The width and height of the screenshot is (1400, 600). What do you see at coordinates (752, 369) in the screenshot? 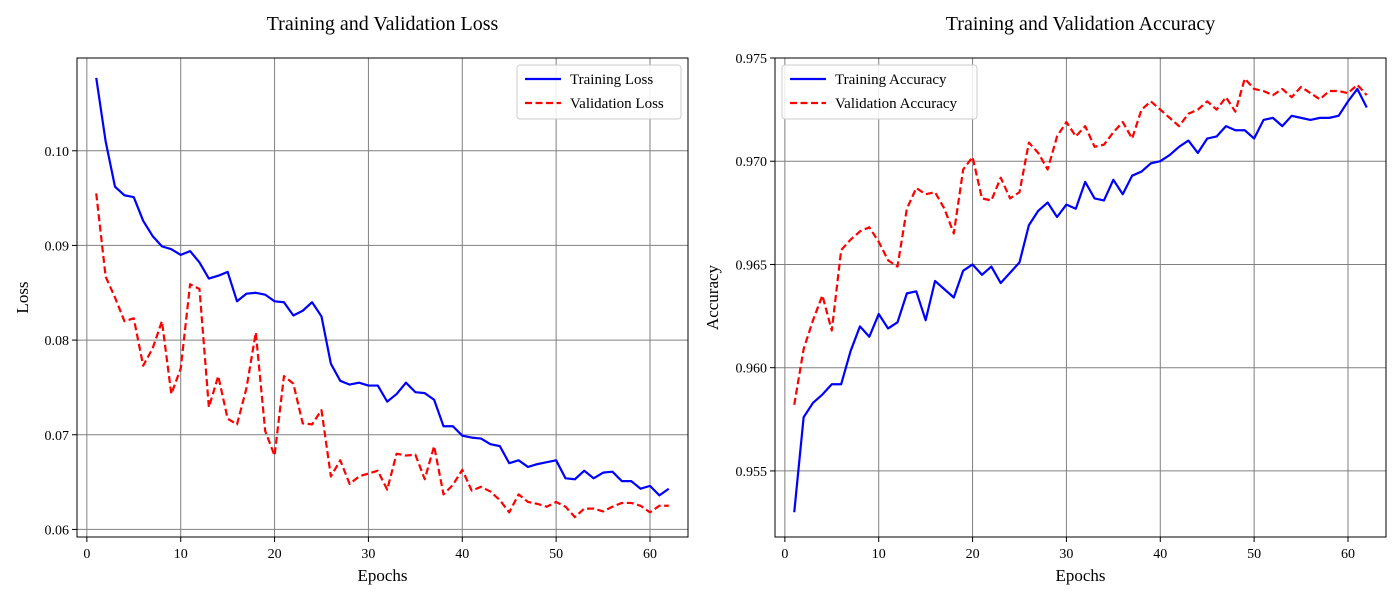
I see `y-tick-label: 0.960` at bounding box center [752, 369].